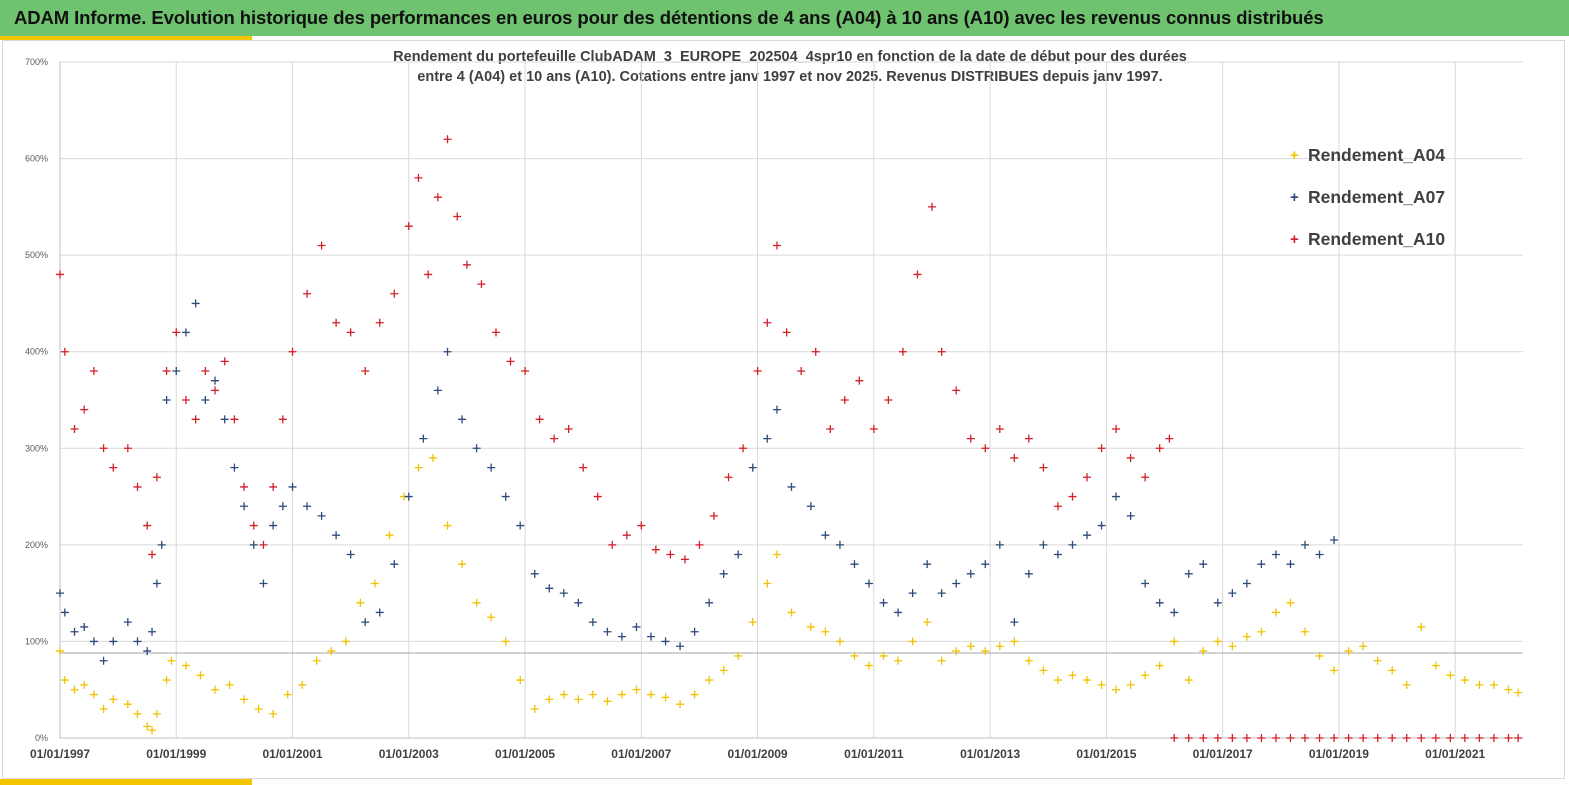 The width and height of the screenshot is (1569, 785). I want to click on y-tick-label: 200%, so click(36, 545).